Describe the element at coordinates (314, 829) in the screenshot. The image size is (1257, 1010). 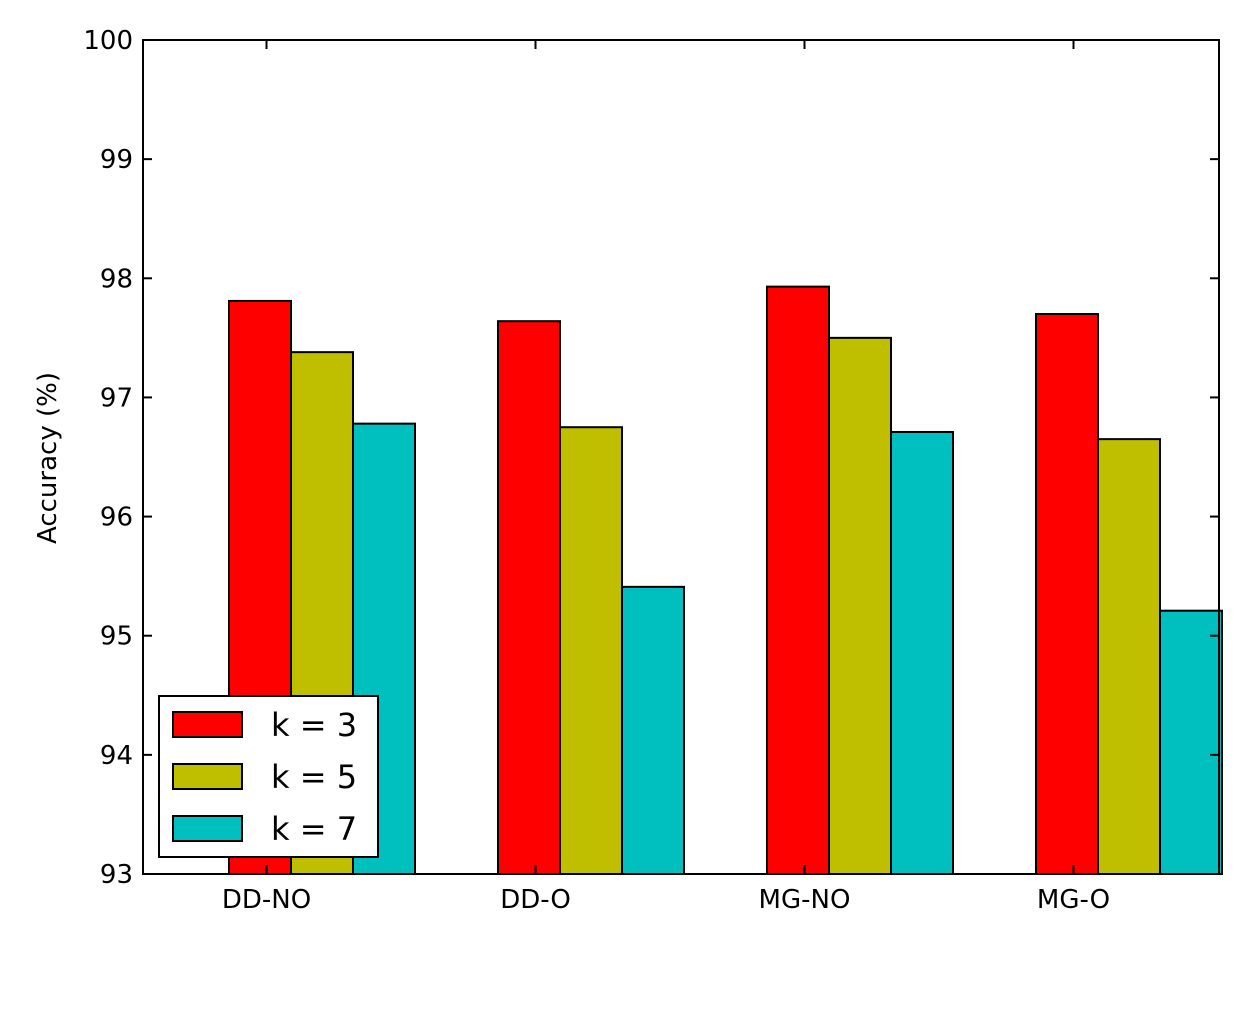
I see `legend-label-3: k = 7` at that location.